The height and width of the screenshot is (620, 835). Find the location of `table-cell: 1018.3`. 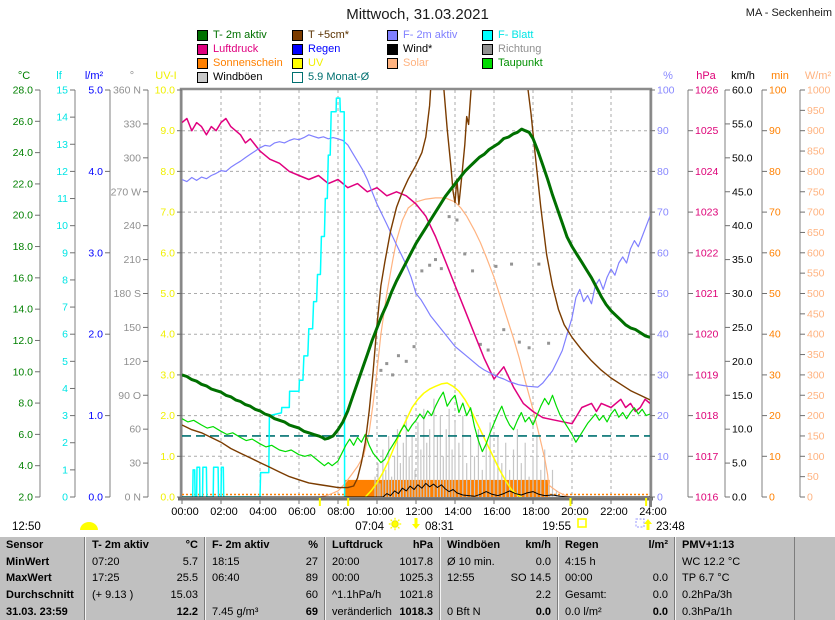

table-cell: 1018.3 is located at coordinates (416, 611).